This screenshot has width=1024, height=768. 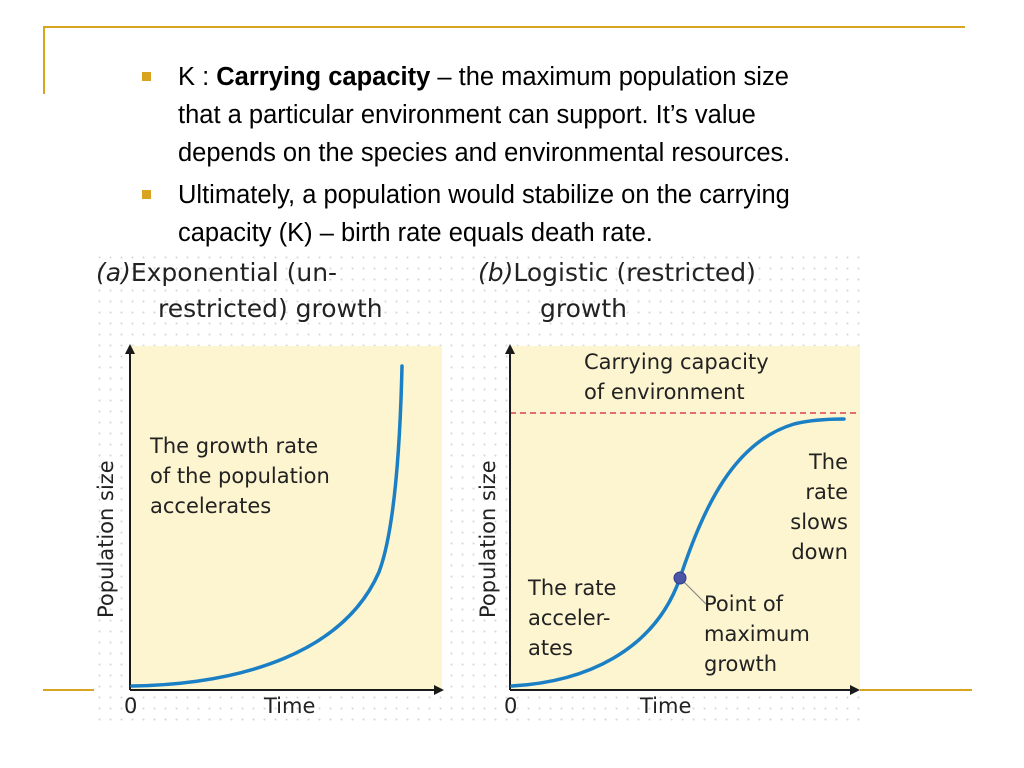 I want to click on bullet-prefix: K :, so click(x=197, y=77).